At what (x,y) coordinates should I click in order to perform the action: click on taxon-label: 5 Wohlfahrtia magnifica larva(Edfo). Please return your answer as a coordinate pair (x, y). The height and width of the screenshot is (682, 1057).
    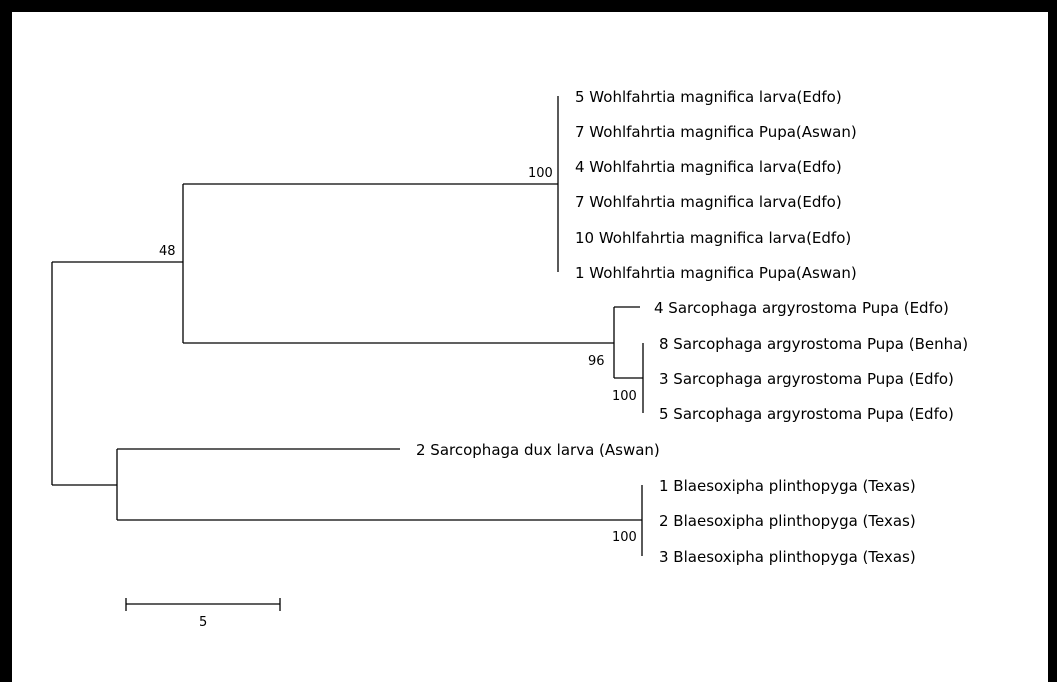
    Looking at the image, I should click on (708, 97).